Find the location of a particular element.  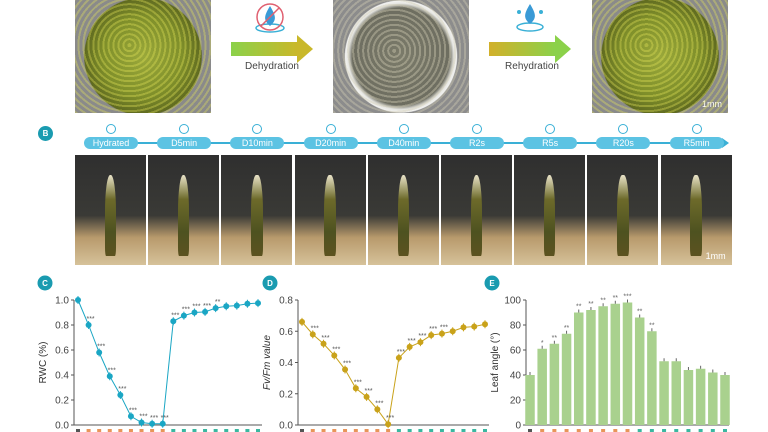

series-line is located at coordinates (168, 362).